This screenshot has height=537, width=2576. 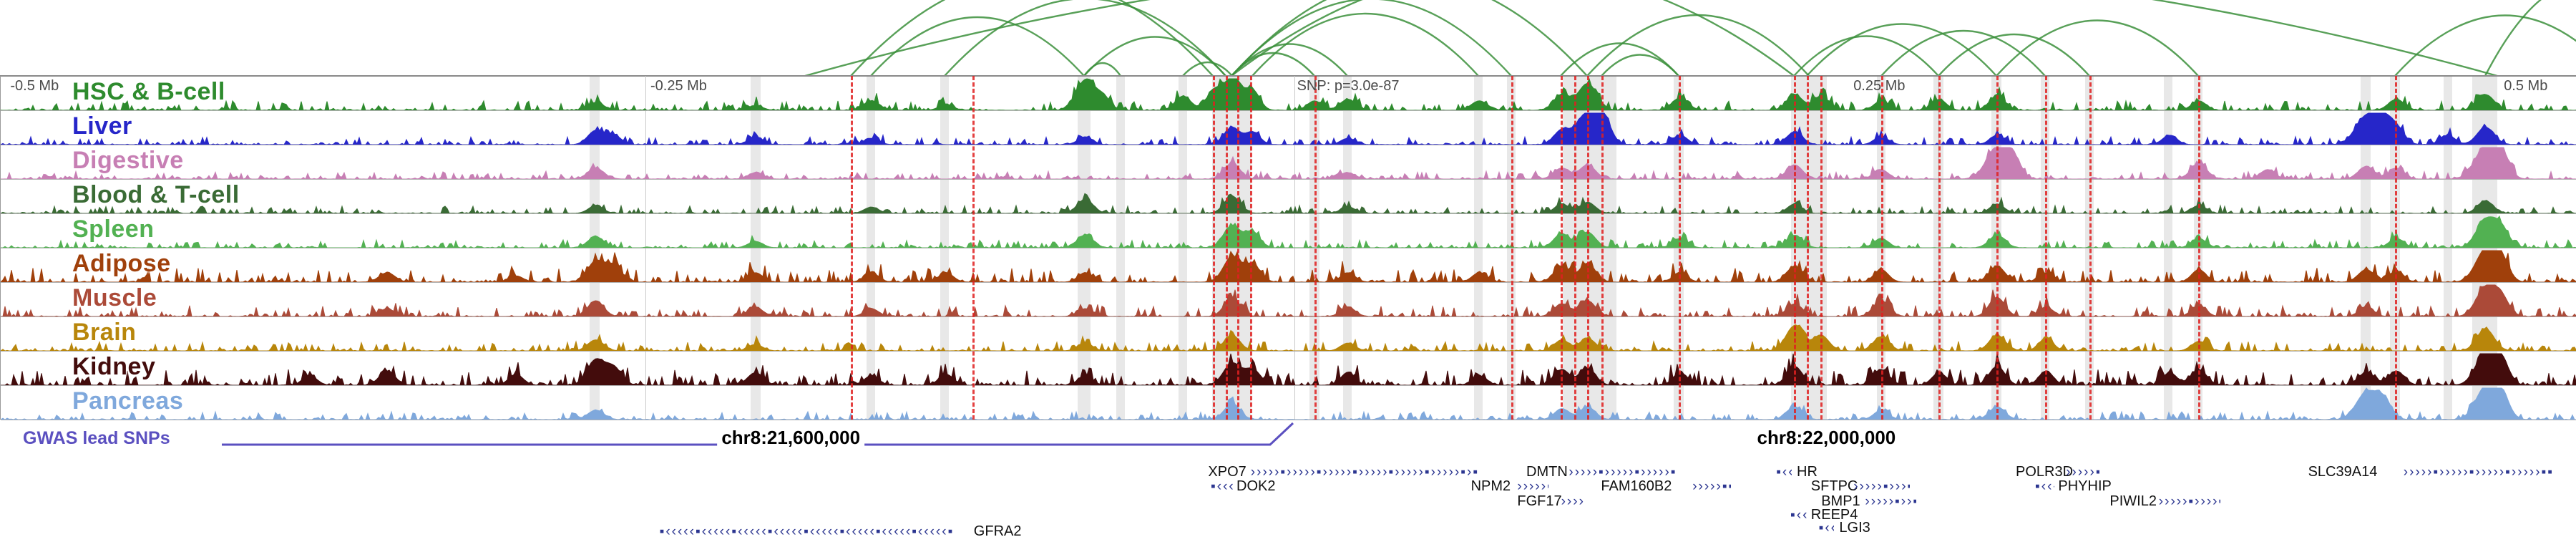 I want to click on track-row-pancreas: Pancreas, so click(x=1288, y=402).